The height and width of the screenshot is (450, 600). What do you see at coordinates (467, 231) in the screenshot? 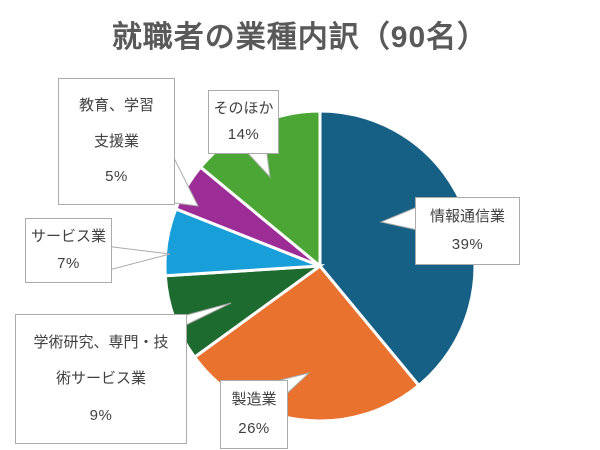
I see `callout-ict: 情報通信業 39%` at bounding box center [467, 231].